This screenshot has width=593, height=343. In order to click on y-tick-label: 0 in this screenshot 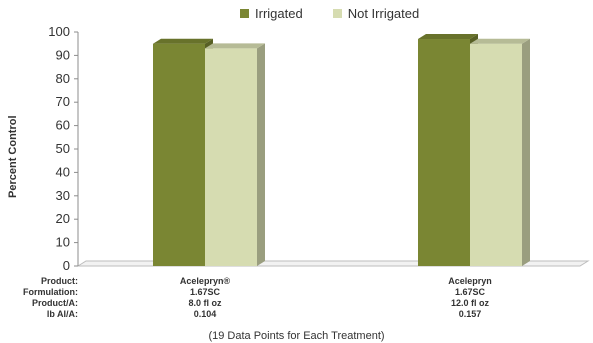, I will do `click(66, 265)`.